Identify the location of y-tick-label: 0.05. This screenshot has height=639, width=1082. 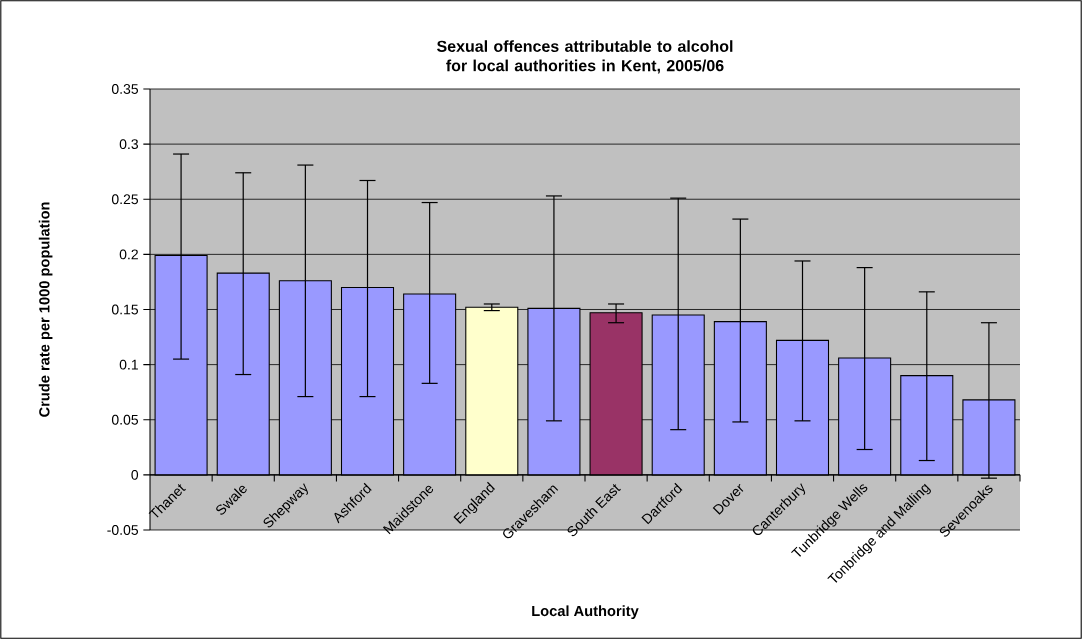
(125, 419).